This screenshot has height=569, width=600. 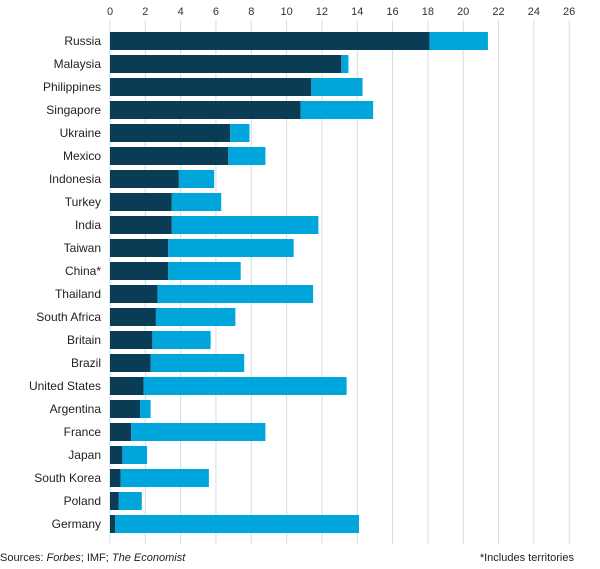 I want to click on category-label-21: Germany, so click(x=76, y=524).